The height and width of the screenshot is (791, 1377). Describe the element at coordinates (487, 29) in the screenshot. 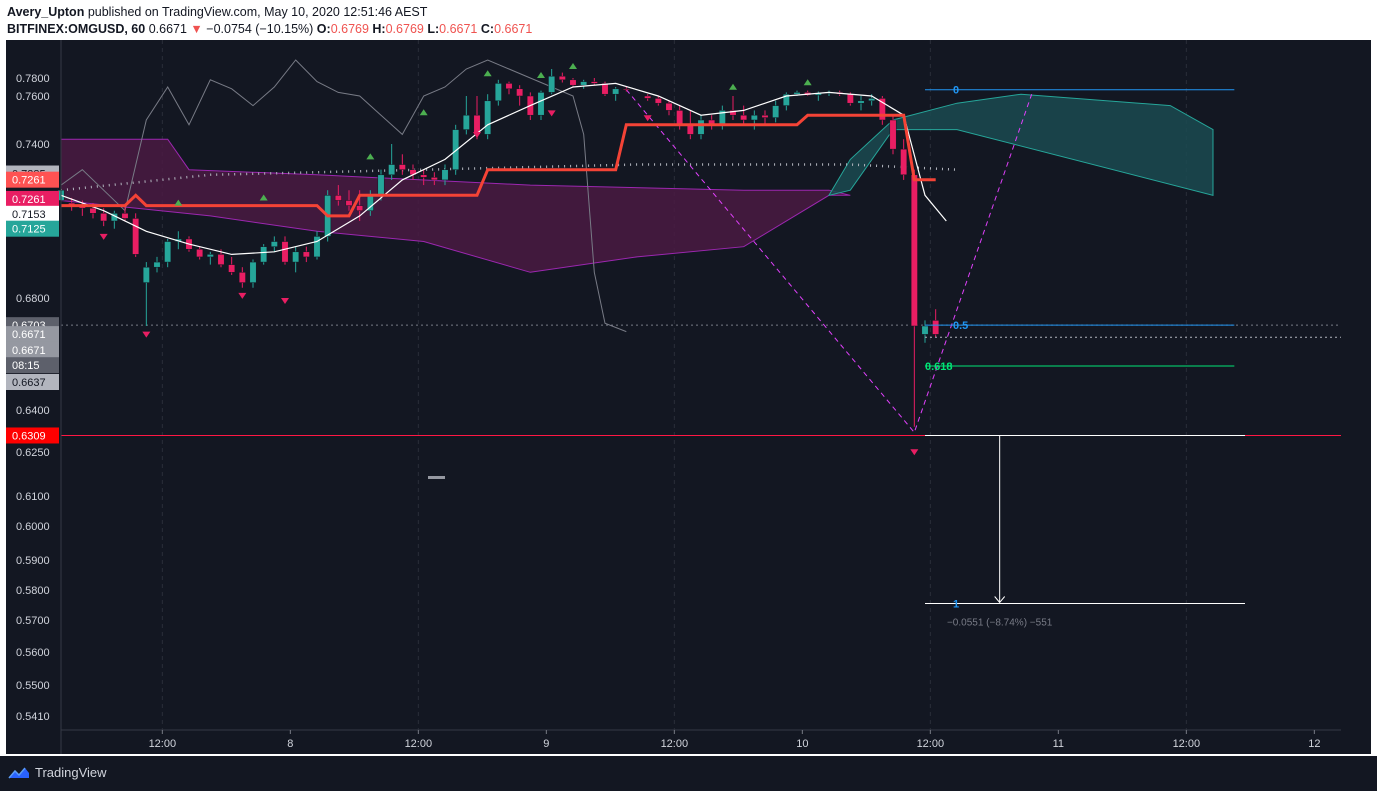

I see `close-label: C:` at that location.